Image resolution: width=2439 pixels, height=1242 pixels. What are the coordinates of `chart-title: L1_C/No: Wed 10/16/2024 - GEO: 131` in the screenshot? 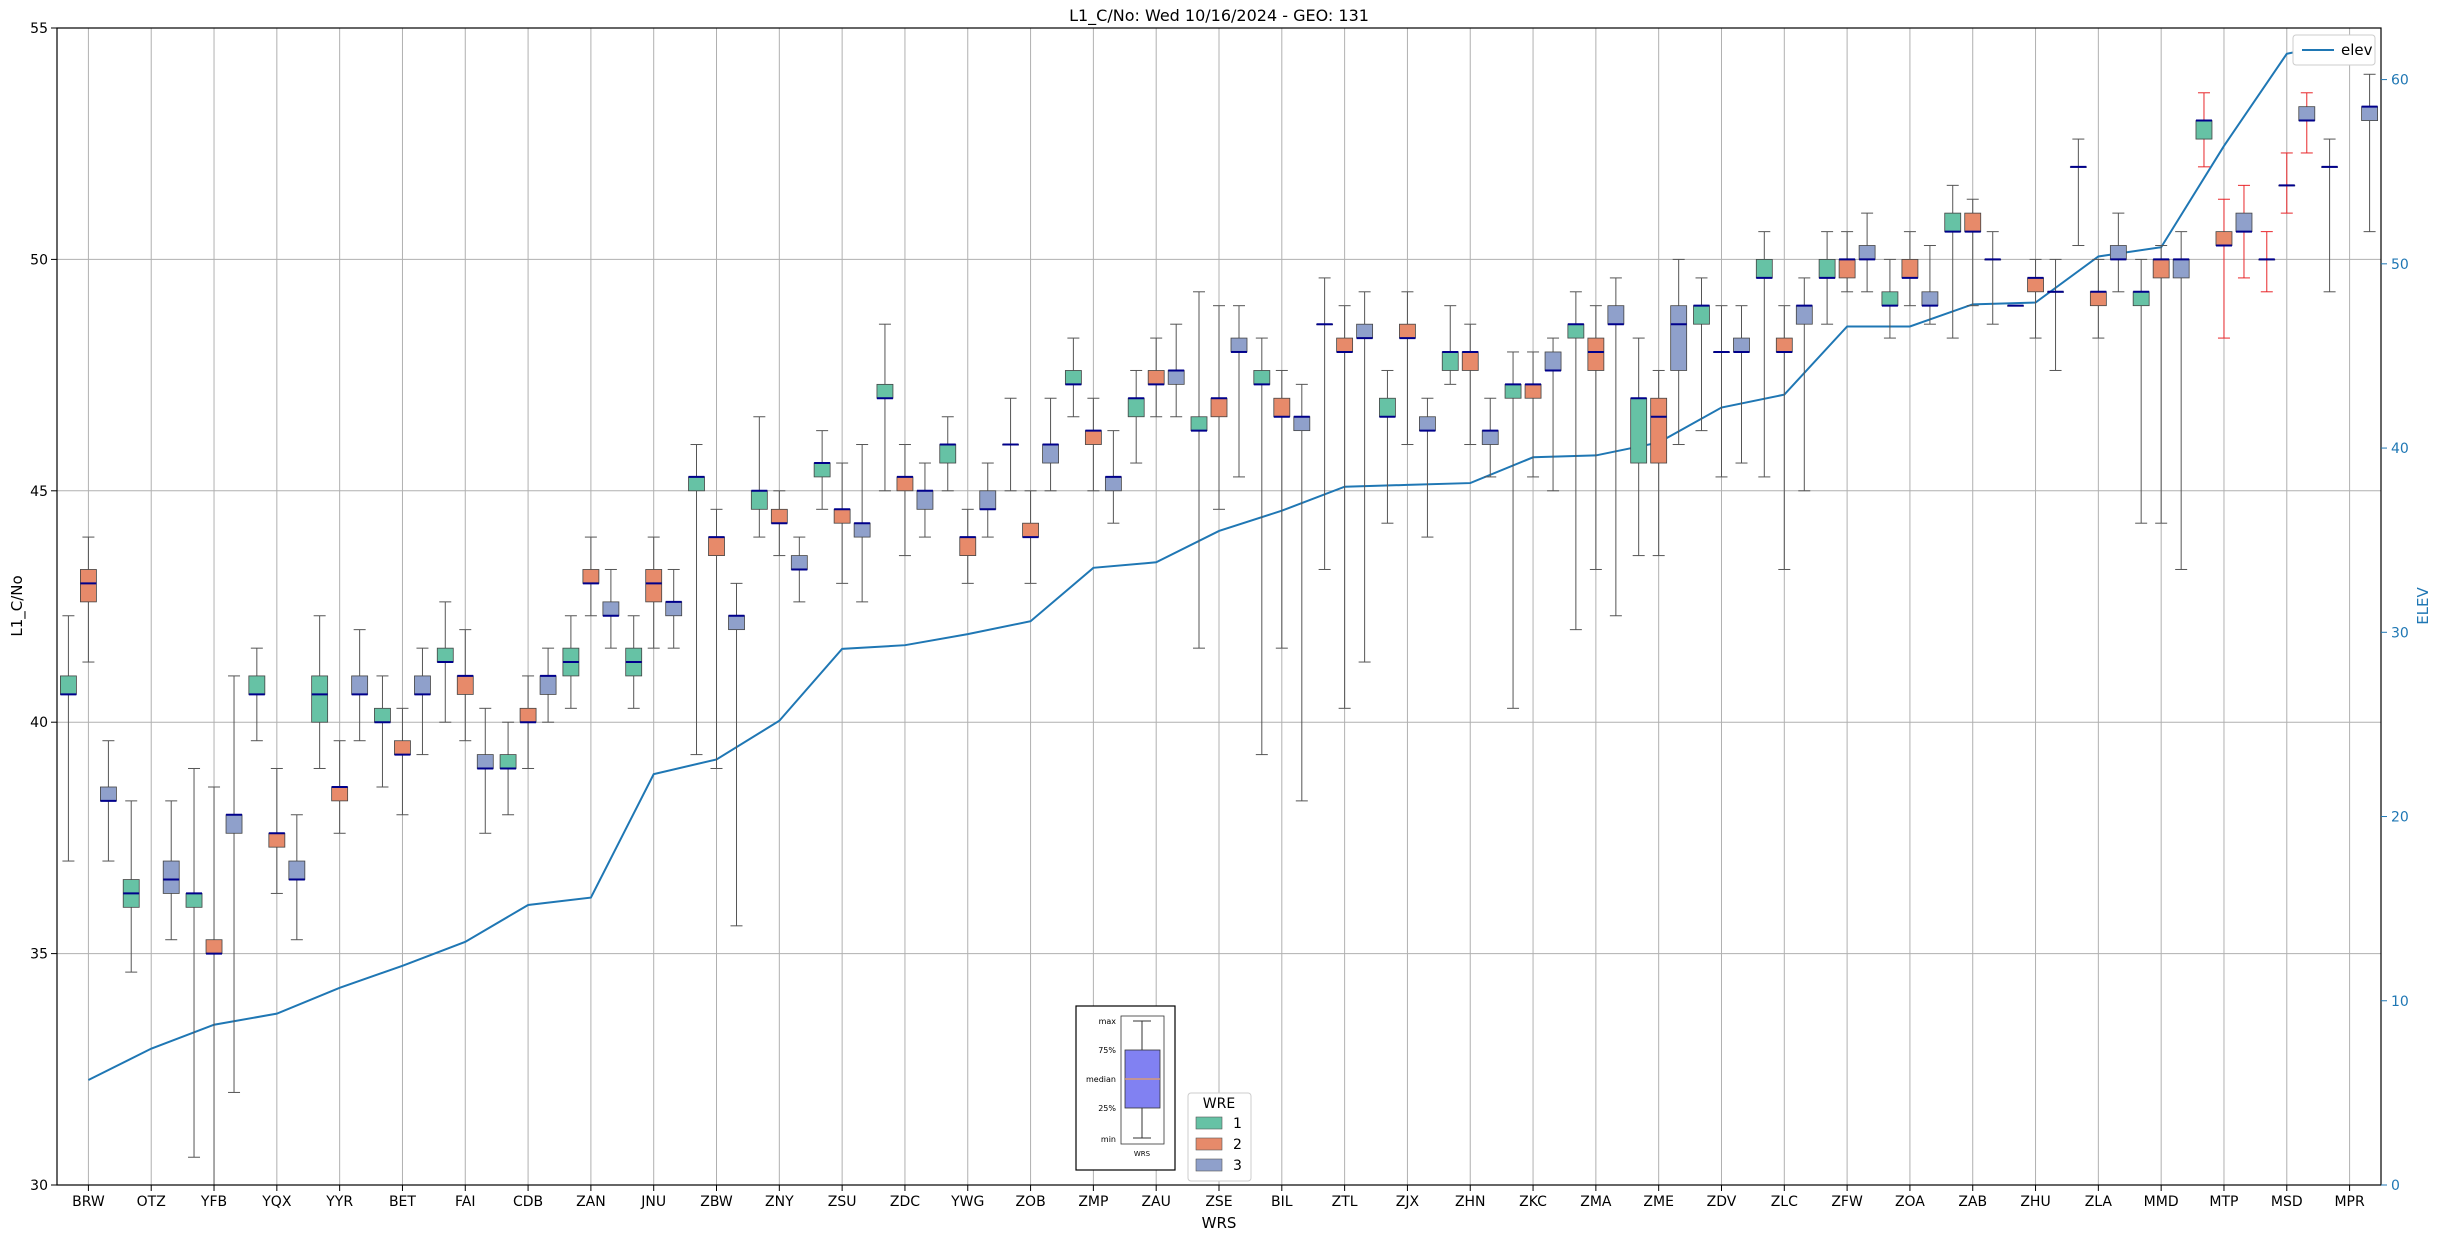 It's located at (1219, 16).